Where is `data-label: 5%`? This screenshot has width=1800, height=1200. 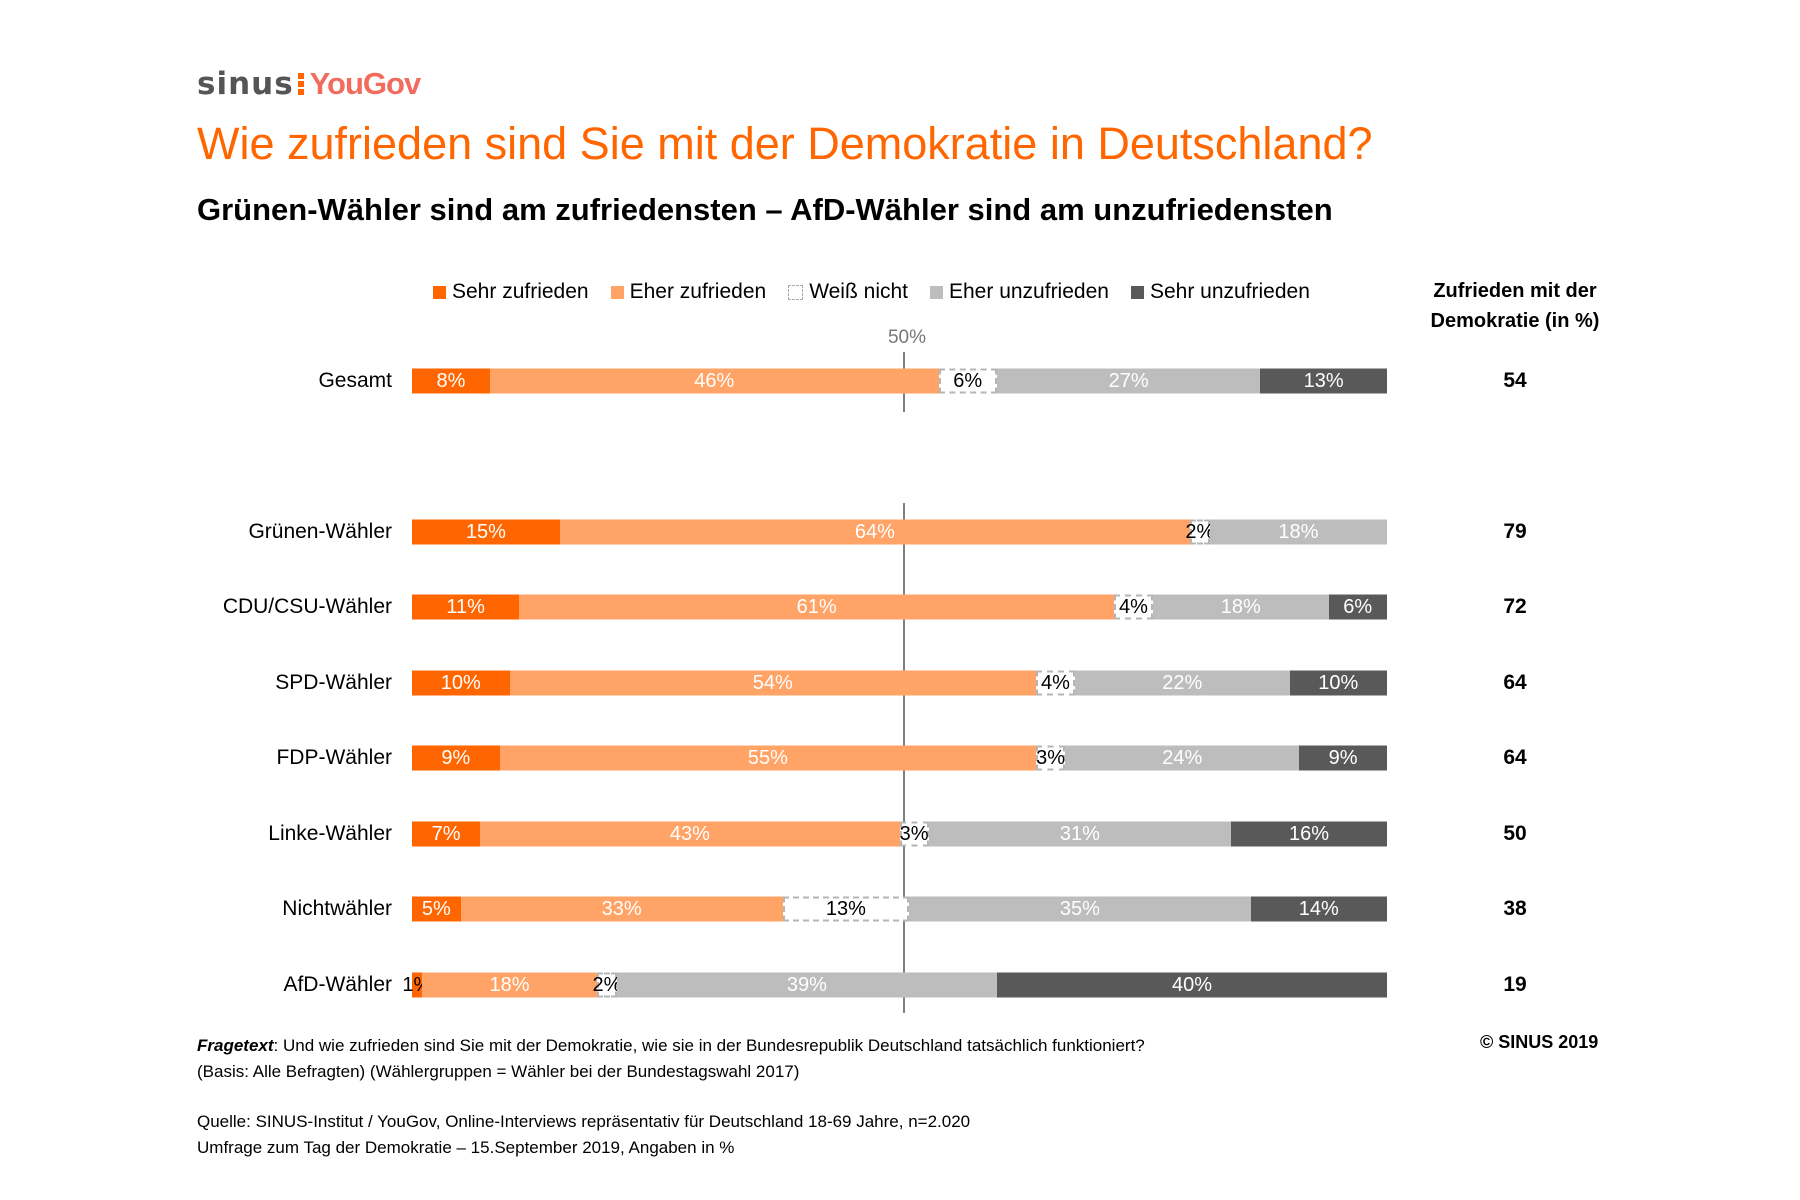 data-label: 5% is located at coordinates (436, 908).